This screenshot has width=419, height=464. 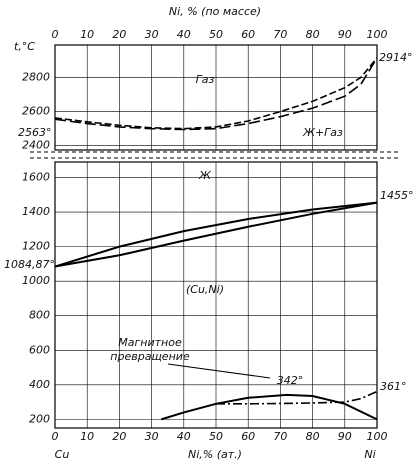 What do you see at coordinates (248, 34) in the screenshot?
I see `x2-tick-label: 60` at bounding box center [248, 34].